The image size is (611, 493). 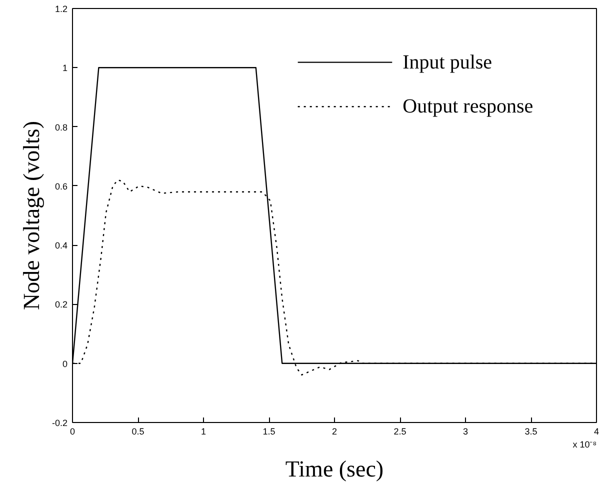 What do you see at coordinates (65, 363) in the screenshot?
I see `y-tick-label: 0` at bounding box center [65, 363].